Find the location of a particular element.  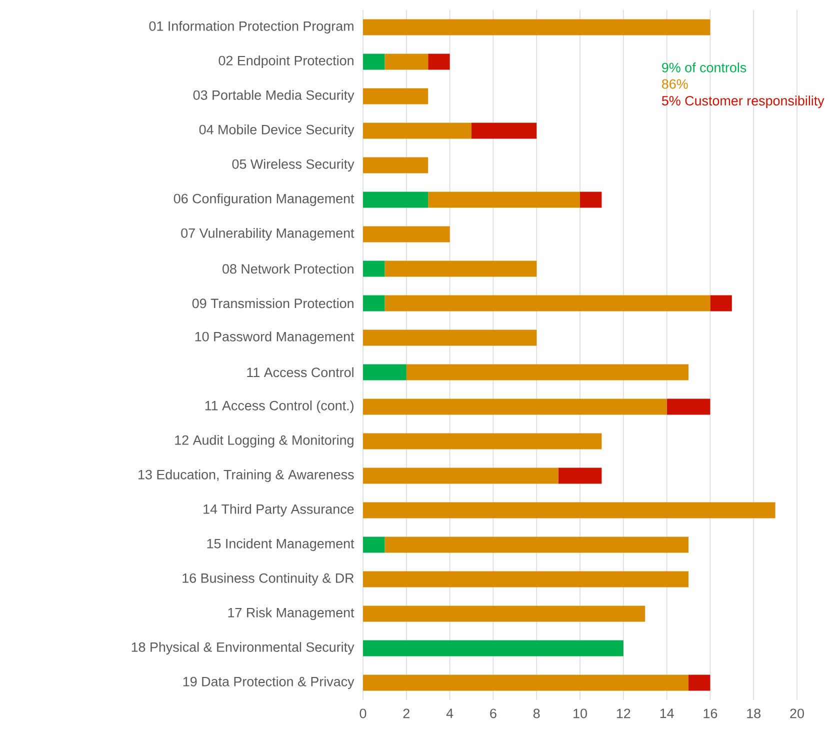

y-tick-label: 11 Access Control is located at coordinates (300, 372).